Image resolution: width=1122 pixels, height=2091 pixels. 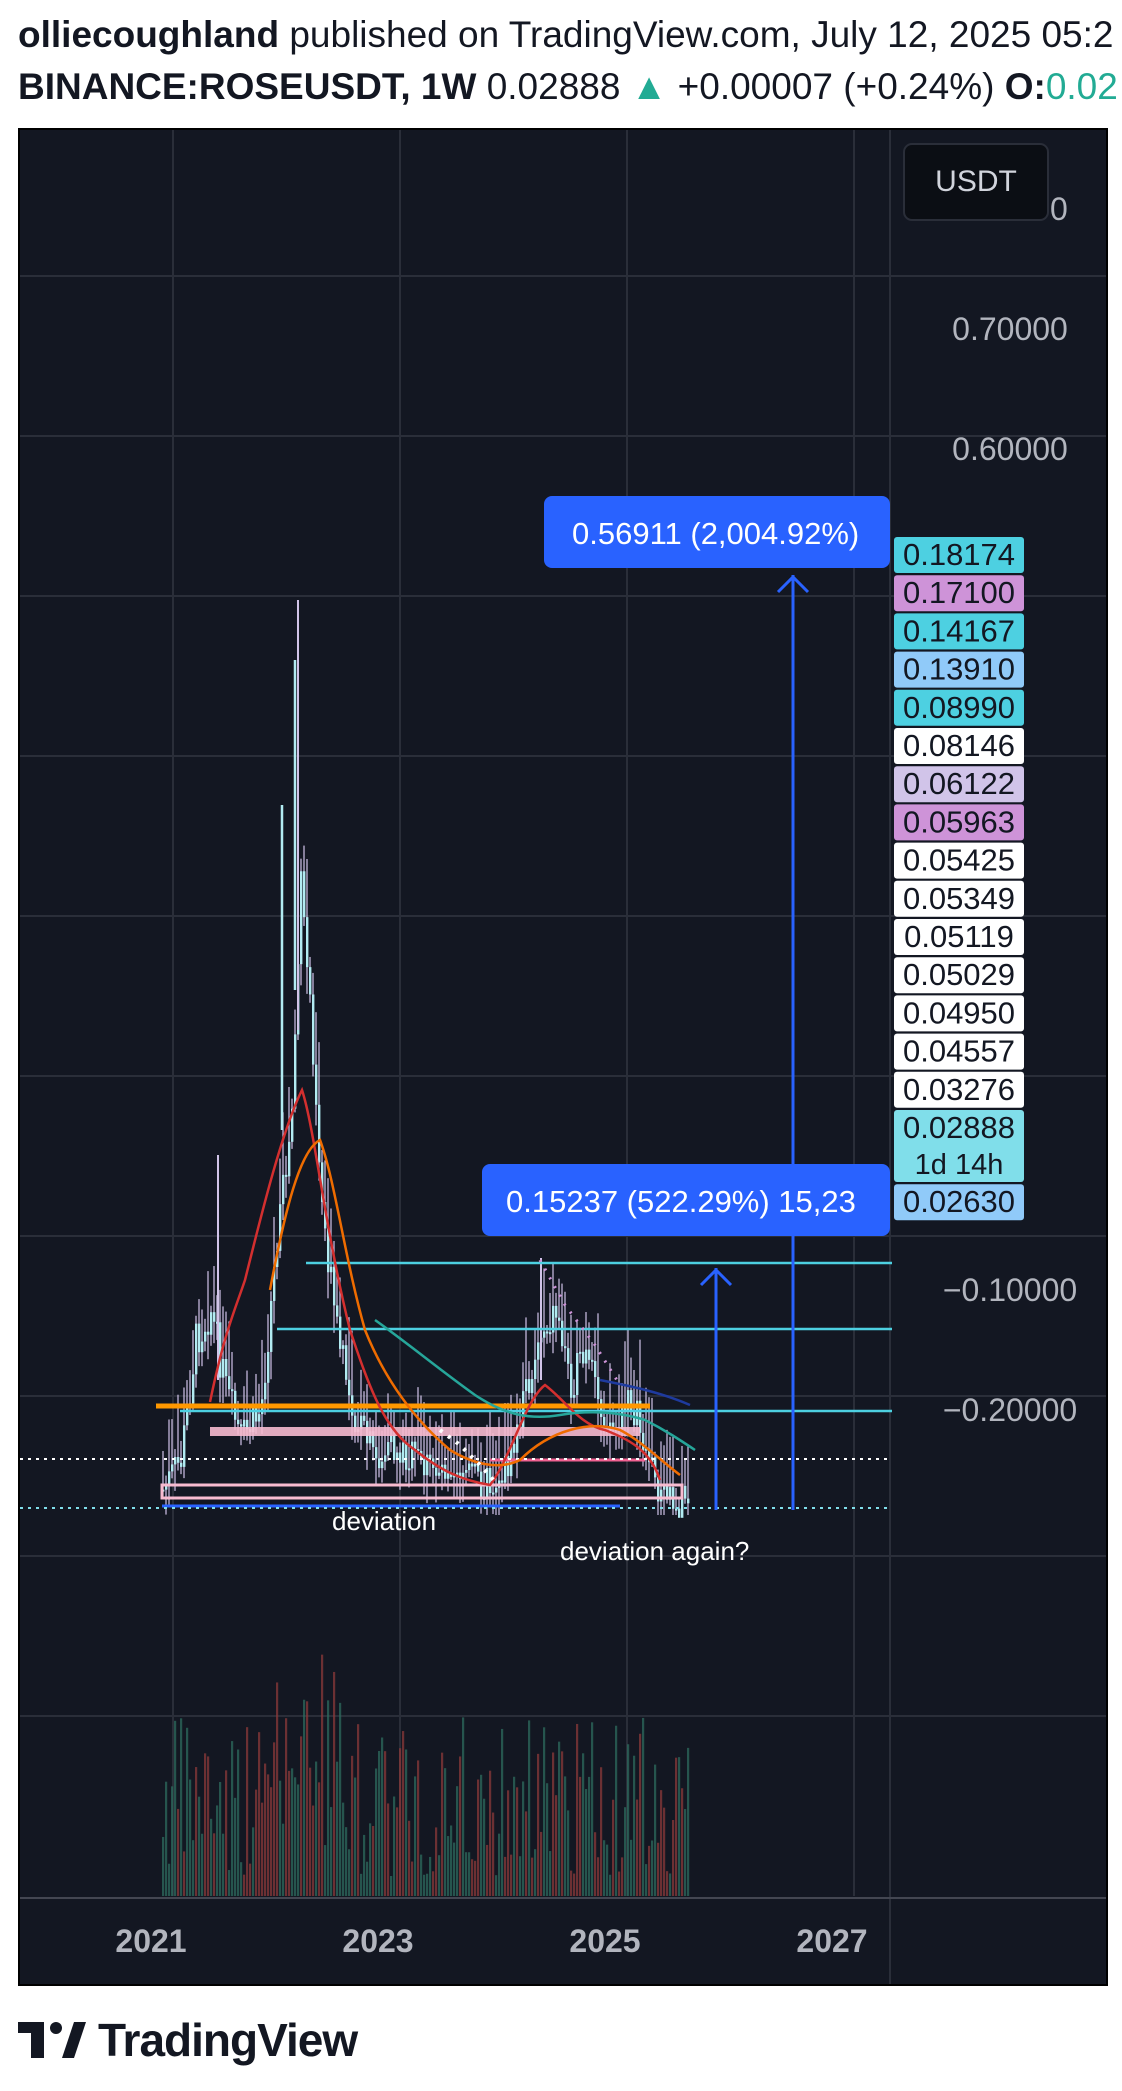 I want to click on x-axis-tick-label: 2027, so click(x=831, y=1941).